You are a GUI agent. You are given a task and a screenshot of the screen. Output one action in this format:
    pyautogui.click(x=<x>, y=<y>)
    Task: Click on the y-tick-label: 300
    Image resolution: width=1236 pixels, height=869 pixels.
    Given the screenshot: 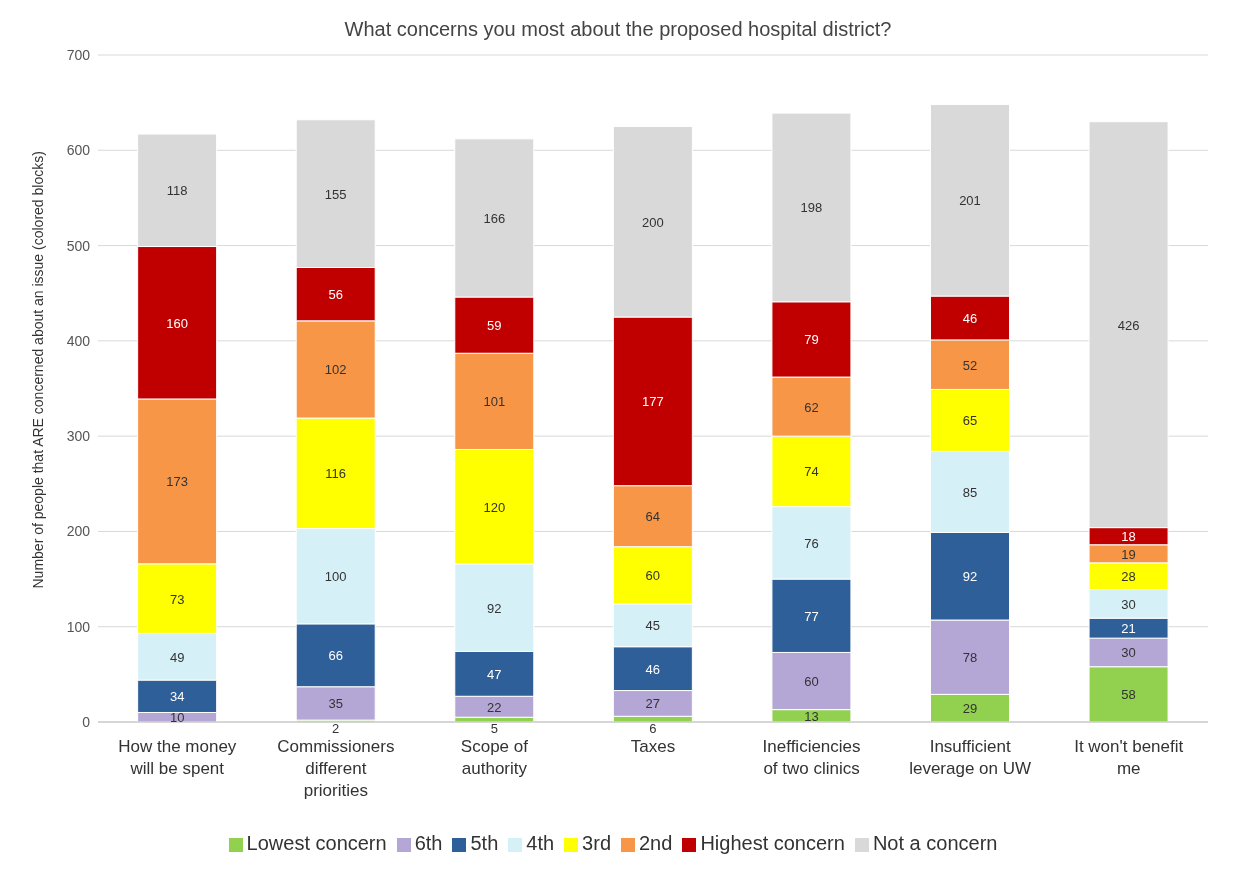 What is the action you would take?
    pyautogui.click(x=78, y=436)
    